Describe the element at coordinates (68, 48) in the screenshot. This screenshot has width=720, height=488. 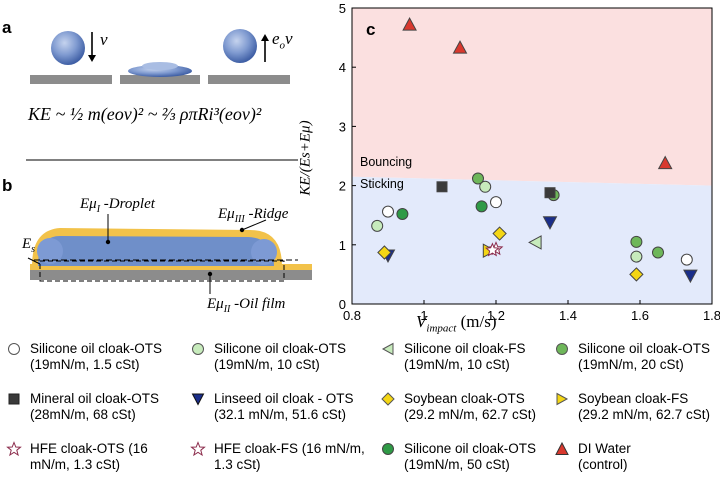
I see `droplet-falling` at that location.